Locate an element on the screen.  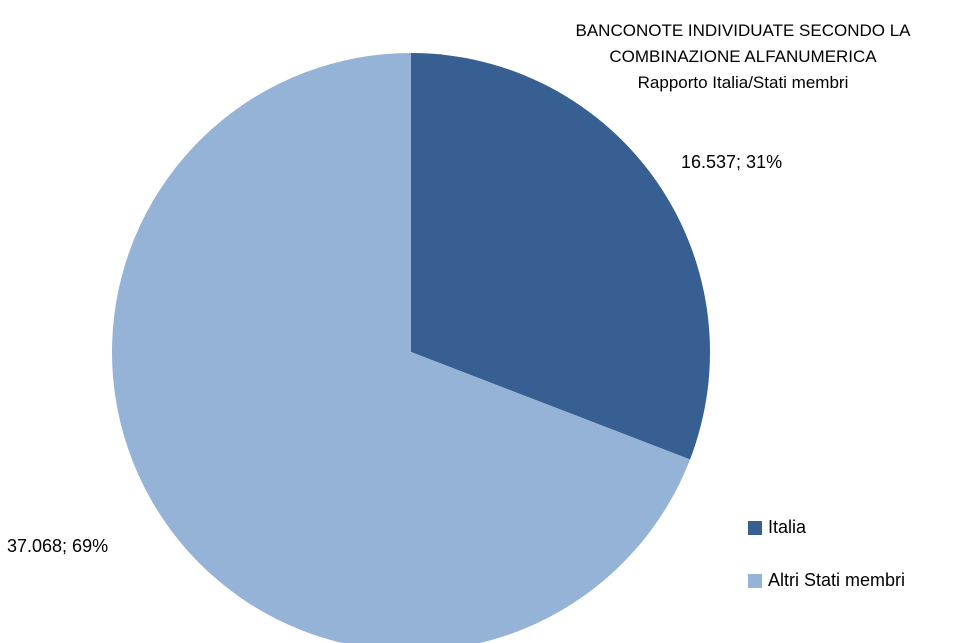
legend-swatch-italia is located at coordinates (755, 527).